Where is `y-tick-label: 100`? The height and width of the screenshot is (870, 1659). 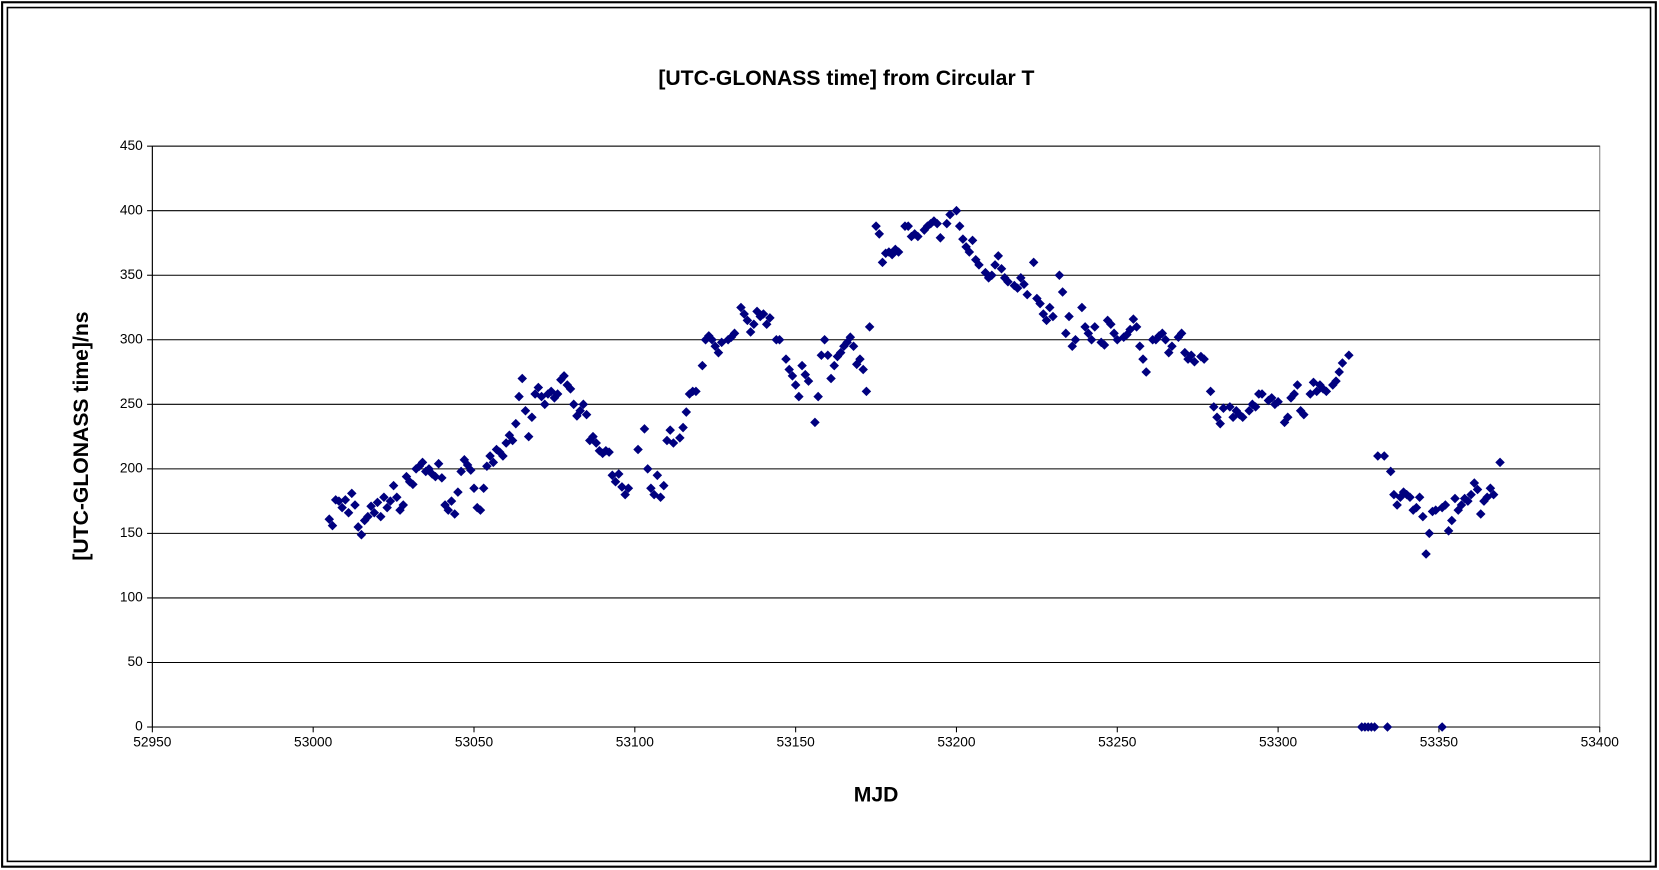 y-tick-label: 100 is located at coordinates (131, 597).